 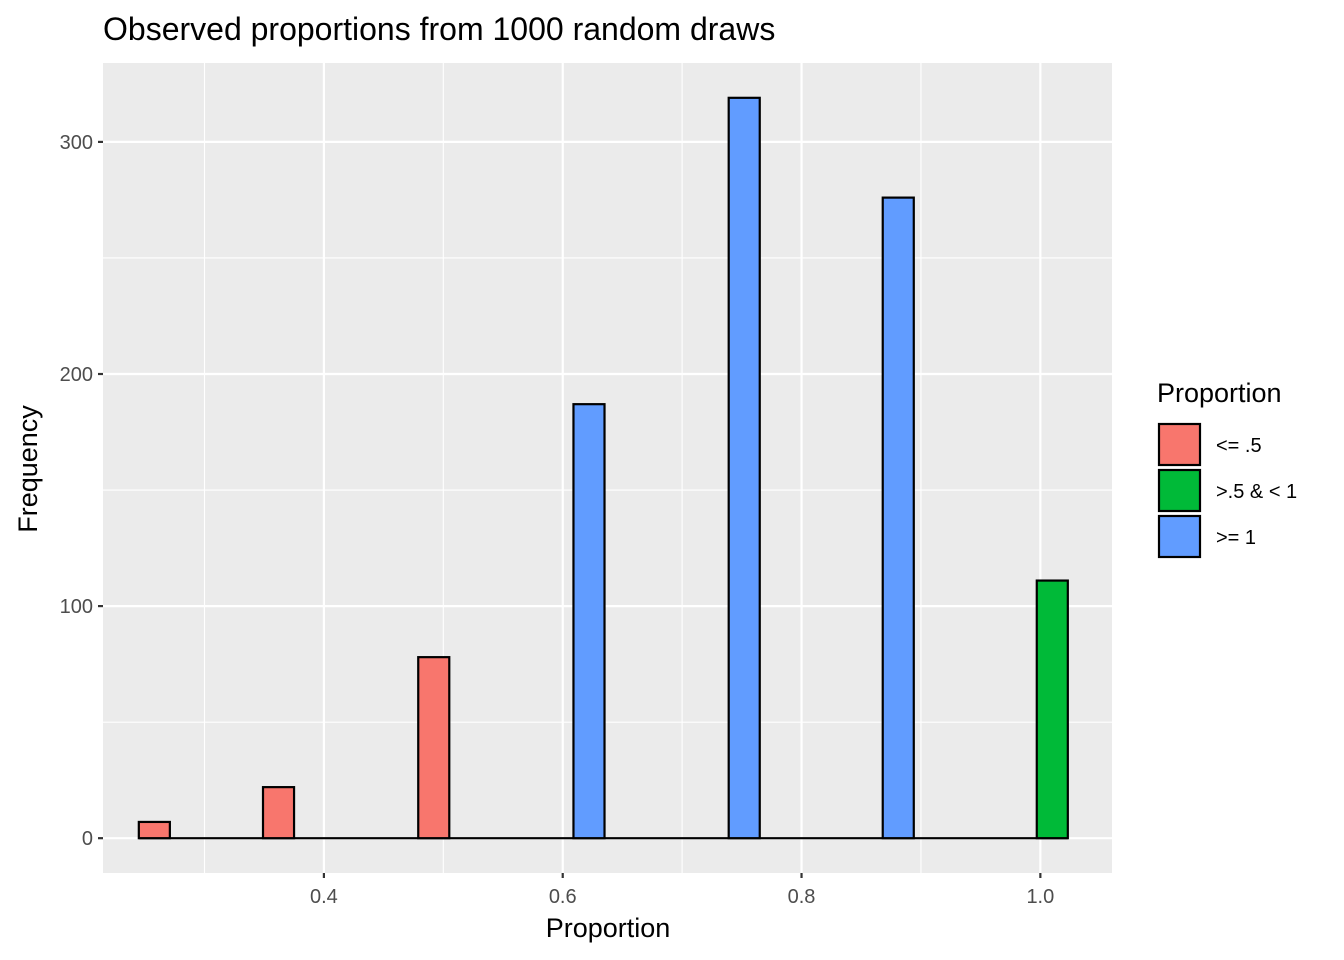 What do you see at coordinates (324, 897) in the screenshot?
I see `x-tick-label: 0.4` at bounding box center [324, 897].